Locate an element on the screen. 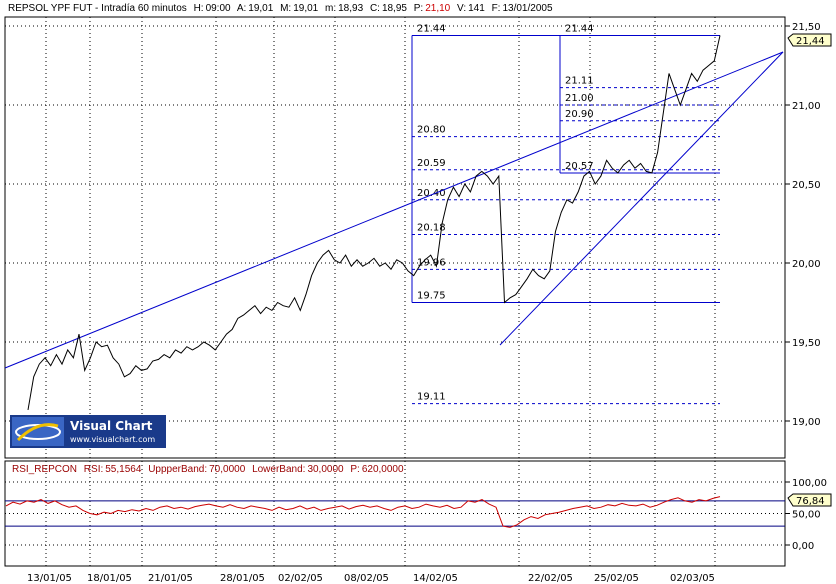 The height and width of the screenshot is (584, 836). x-tick-label: 28/01/05 is located at coordinates (242, 578).